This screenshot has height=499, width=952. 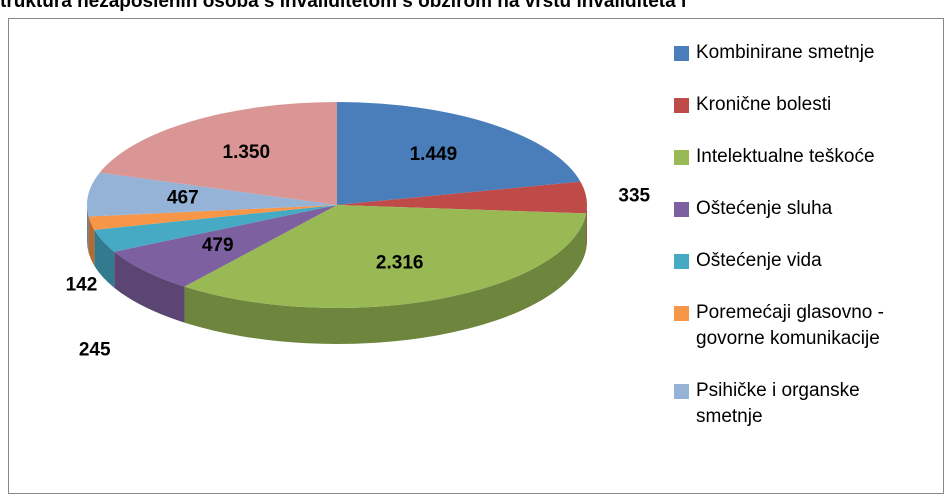 What do you see at coordinates (759, 260) in the screenshot?
I see `legend-label: Oštećenje vida` at bounding box center [759, 260].